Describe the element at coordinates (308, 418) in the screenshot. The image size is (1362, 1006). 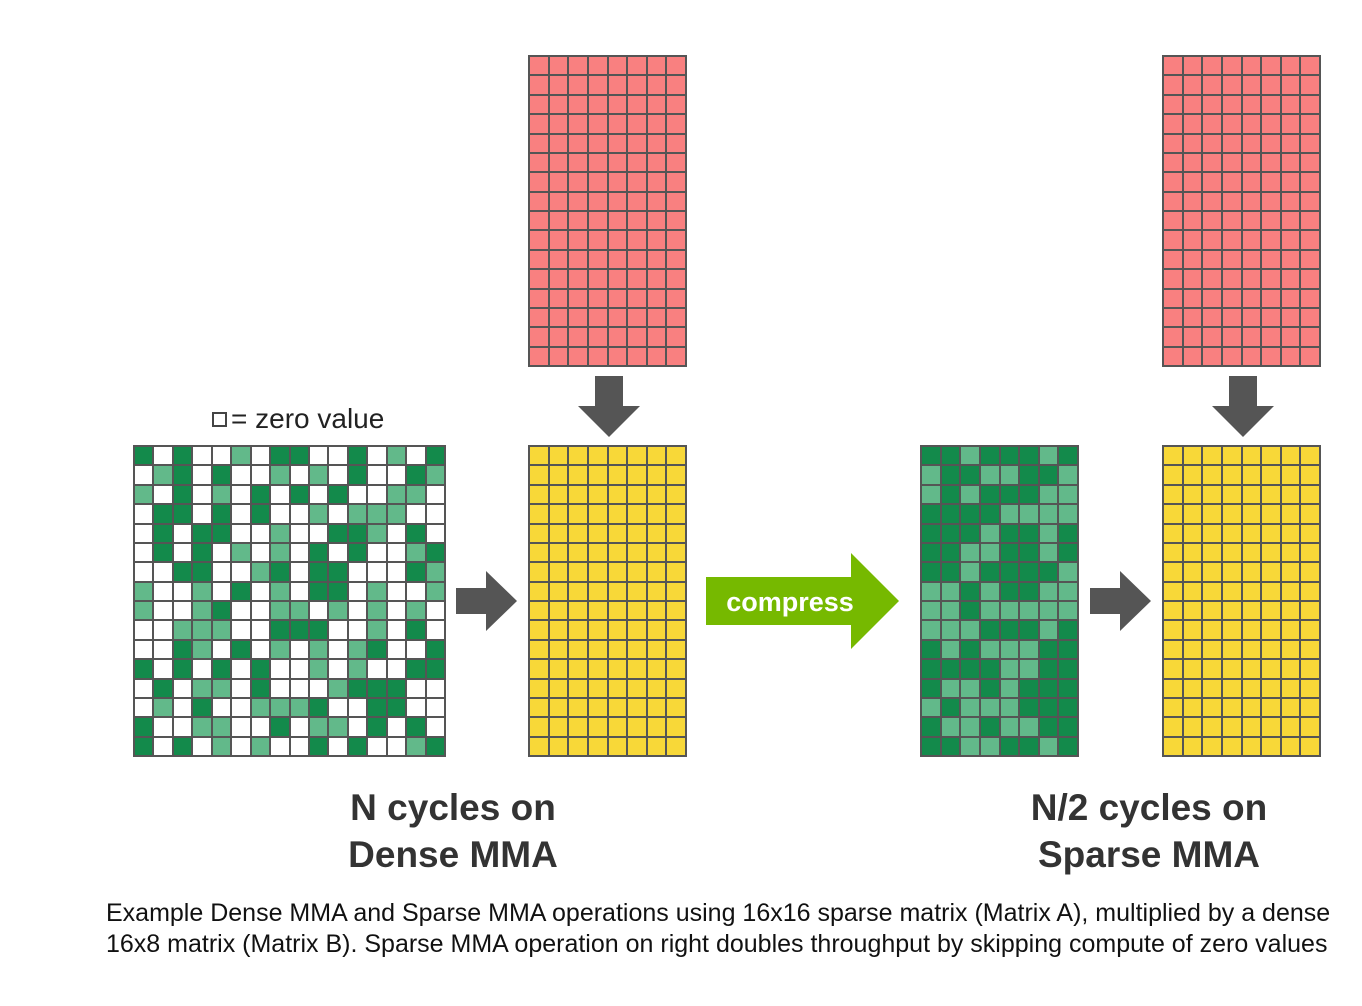
I see `legend-text: = zero value` at that location.